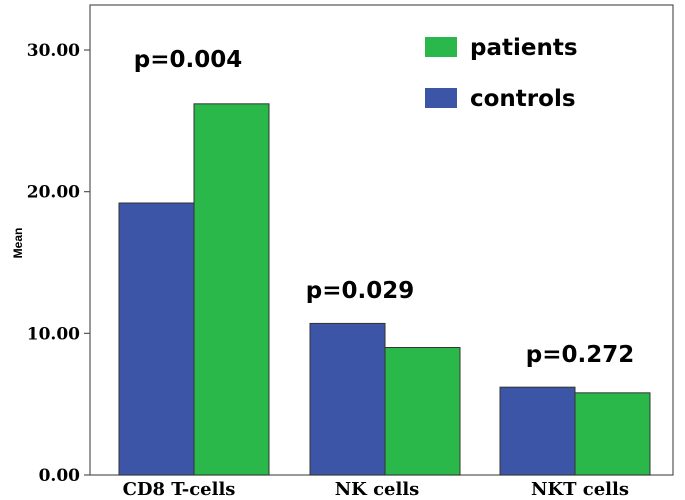 This screenshot has height=500, width=685. What do you see at coordinates (501, 73) in the screenshot?
I see `legend: patients controls` at bounding box center [501, 73].